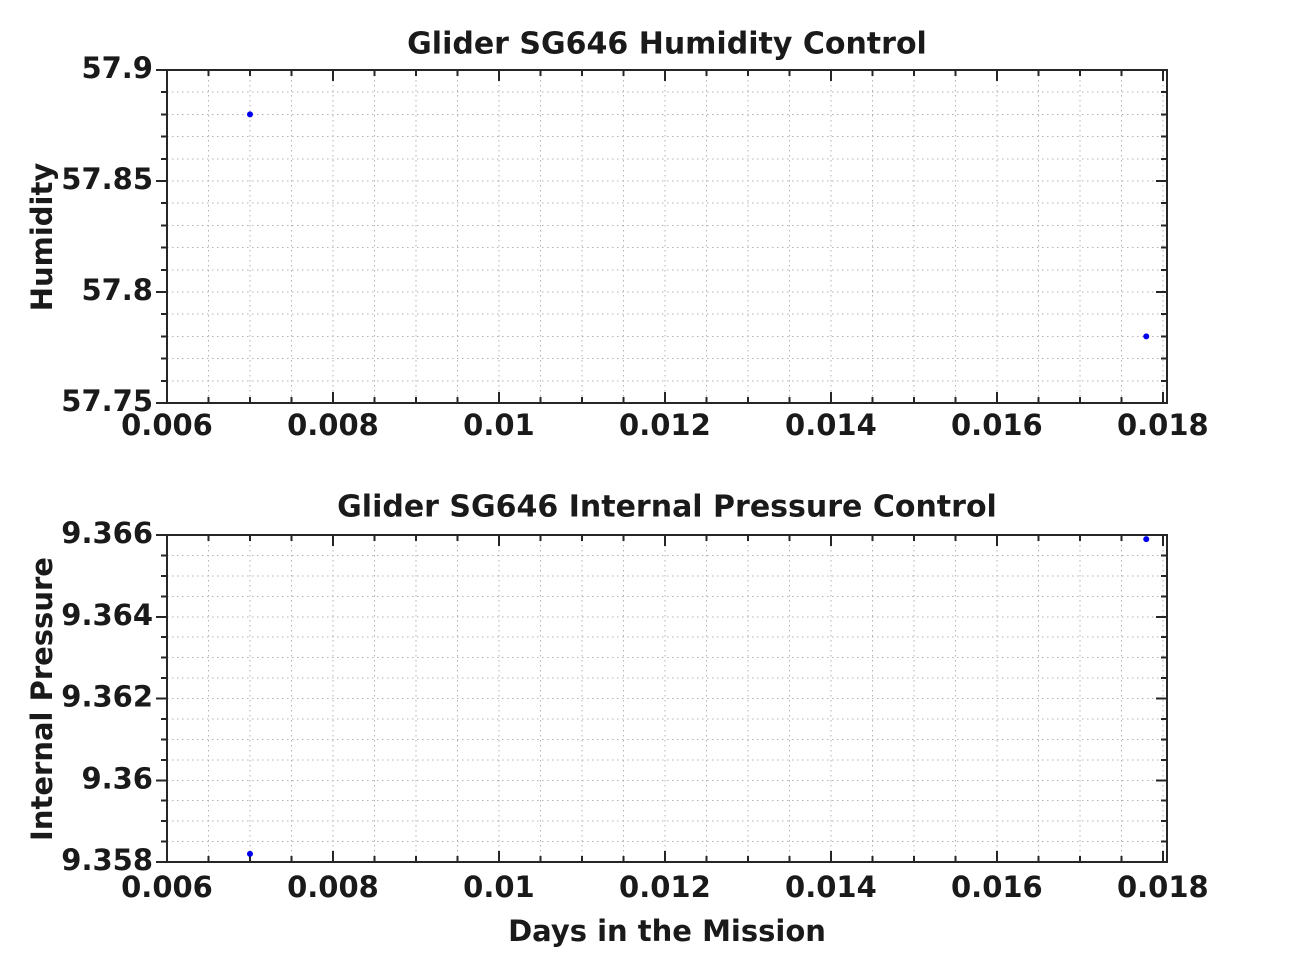  Describe the element at coordinates (107, 179) in the screenshot. I see `y-tick-label: 57.85` at that location.